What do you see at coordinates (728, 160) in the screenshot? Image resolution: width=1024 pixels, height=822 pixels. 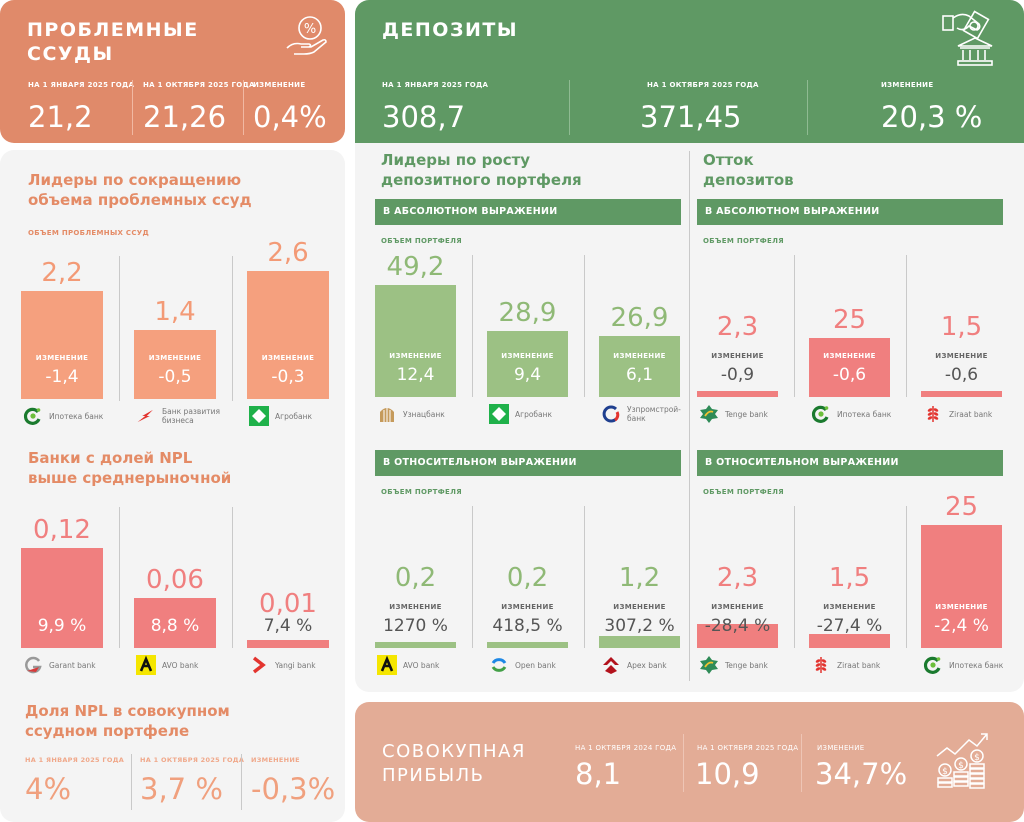 I see `dep-outflow-title-line1: Отток` at bounding box center [728, 160].